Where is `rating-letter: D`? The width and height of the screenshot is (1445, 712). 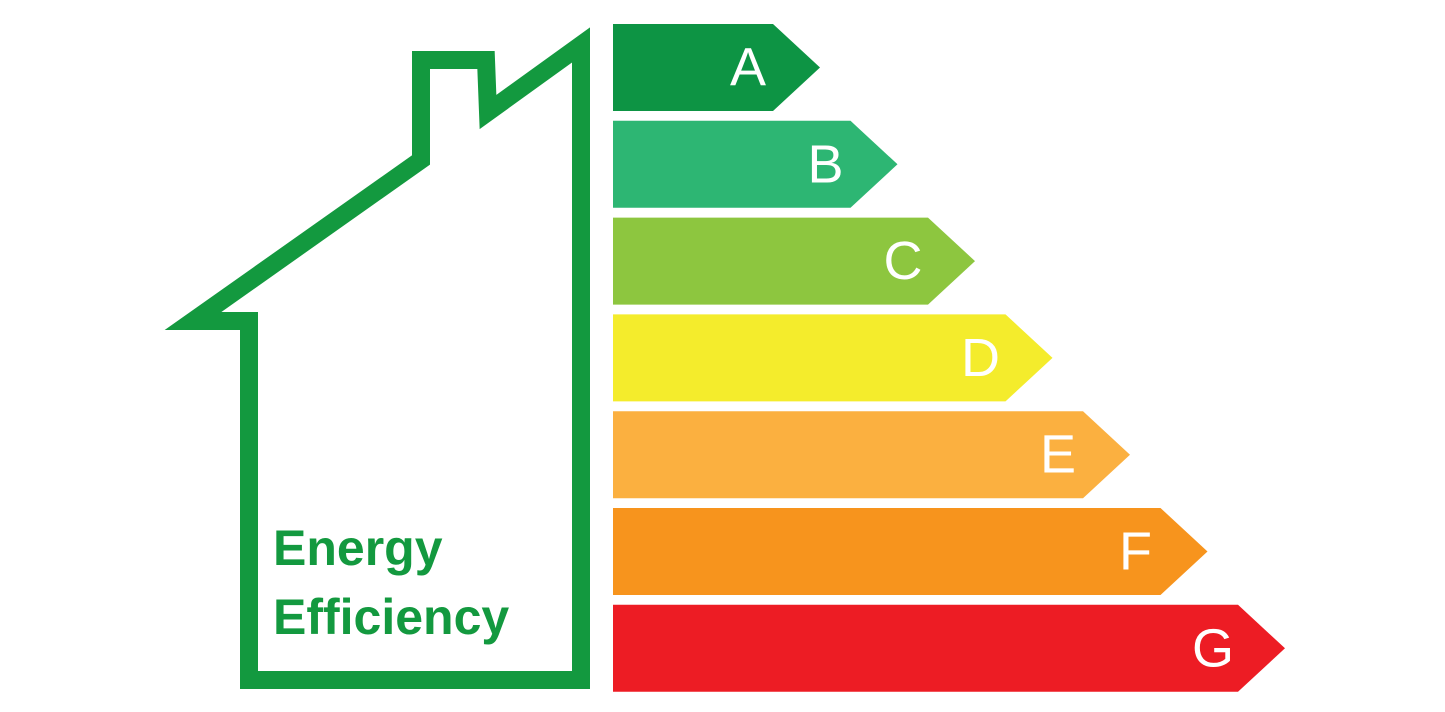
rating-letter: D is located at coordinates (980, 358).